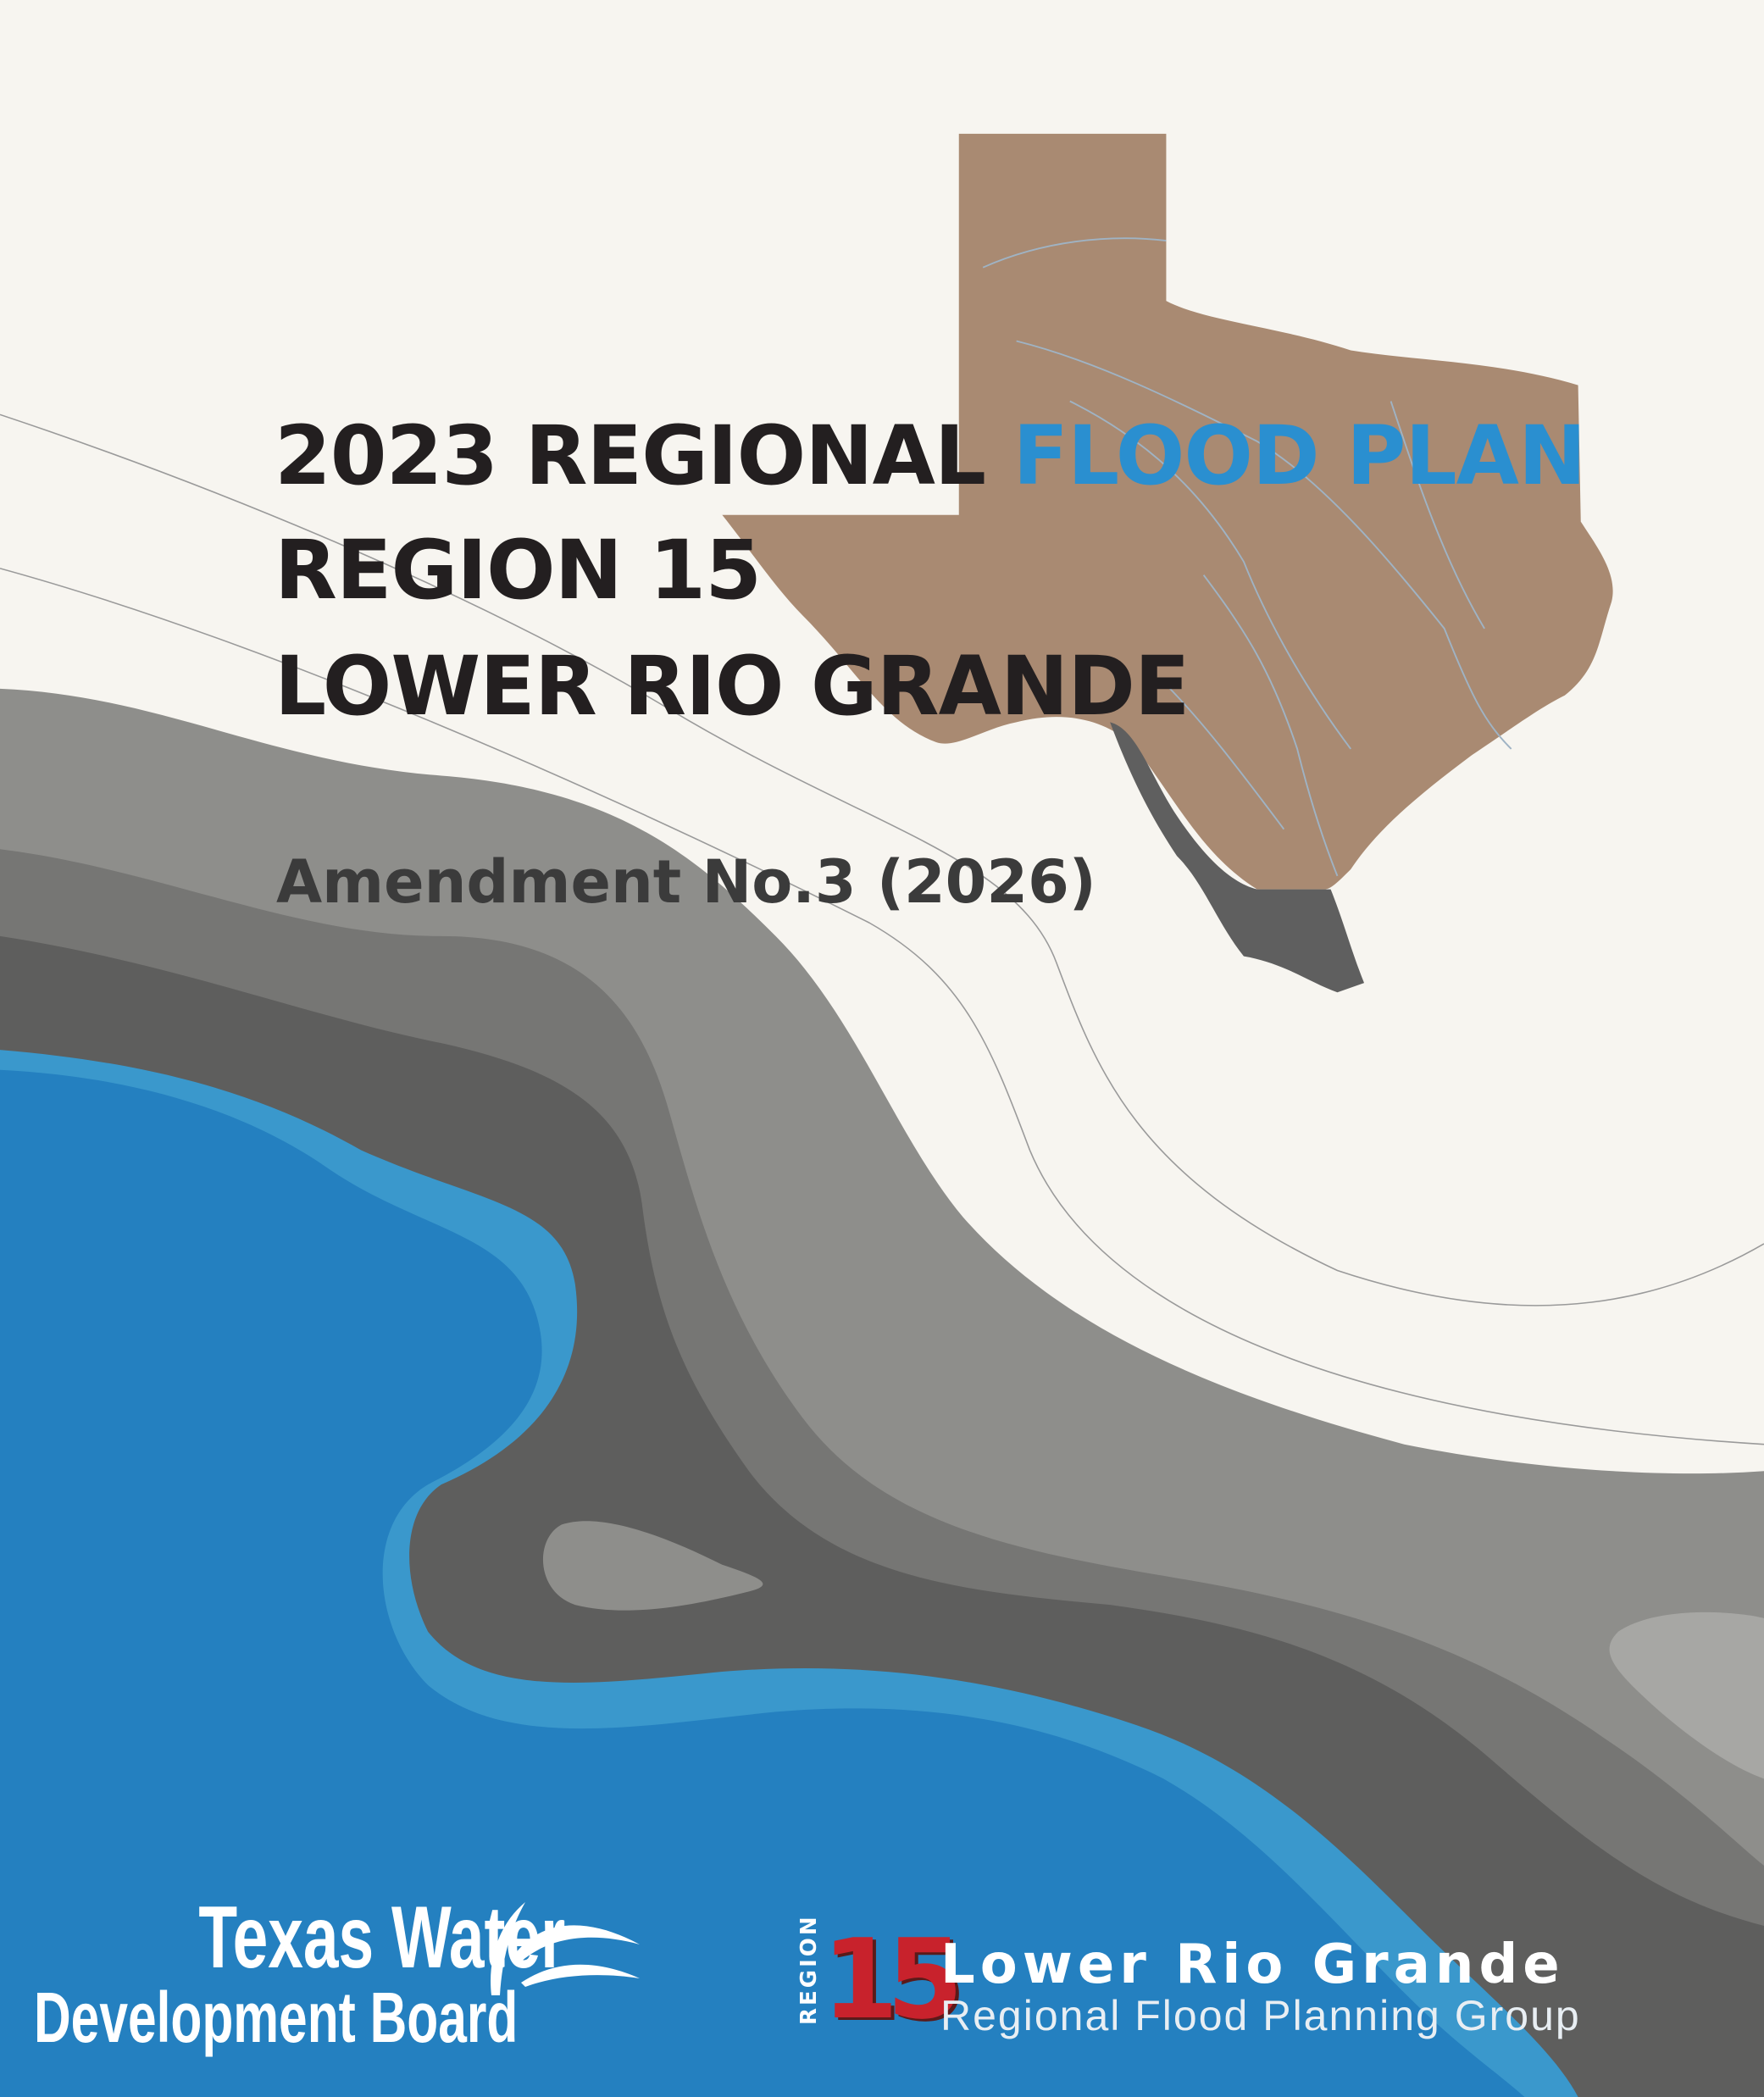  I want to click on group-subtitle: Regional Flood Planning Group, so click(1260, 2016).